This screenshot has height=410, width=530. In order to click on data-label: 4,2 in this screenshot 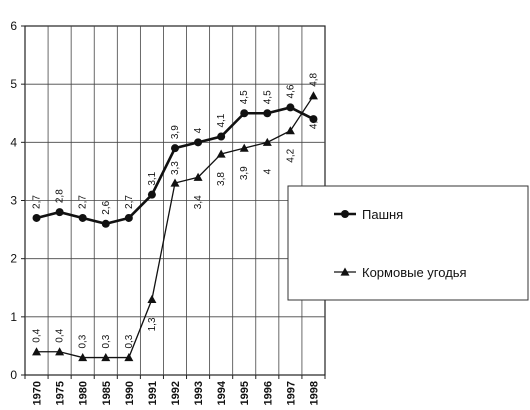, I will do `click(290, 155)`.